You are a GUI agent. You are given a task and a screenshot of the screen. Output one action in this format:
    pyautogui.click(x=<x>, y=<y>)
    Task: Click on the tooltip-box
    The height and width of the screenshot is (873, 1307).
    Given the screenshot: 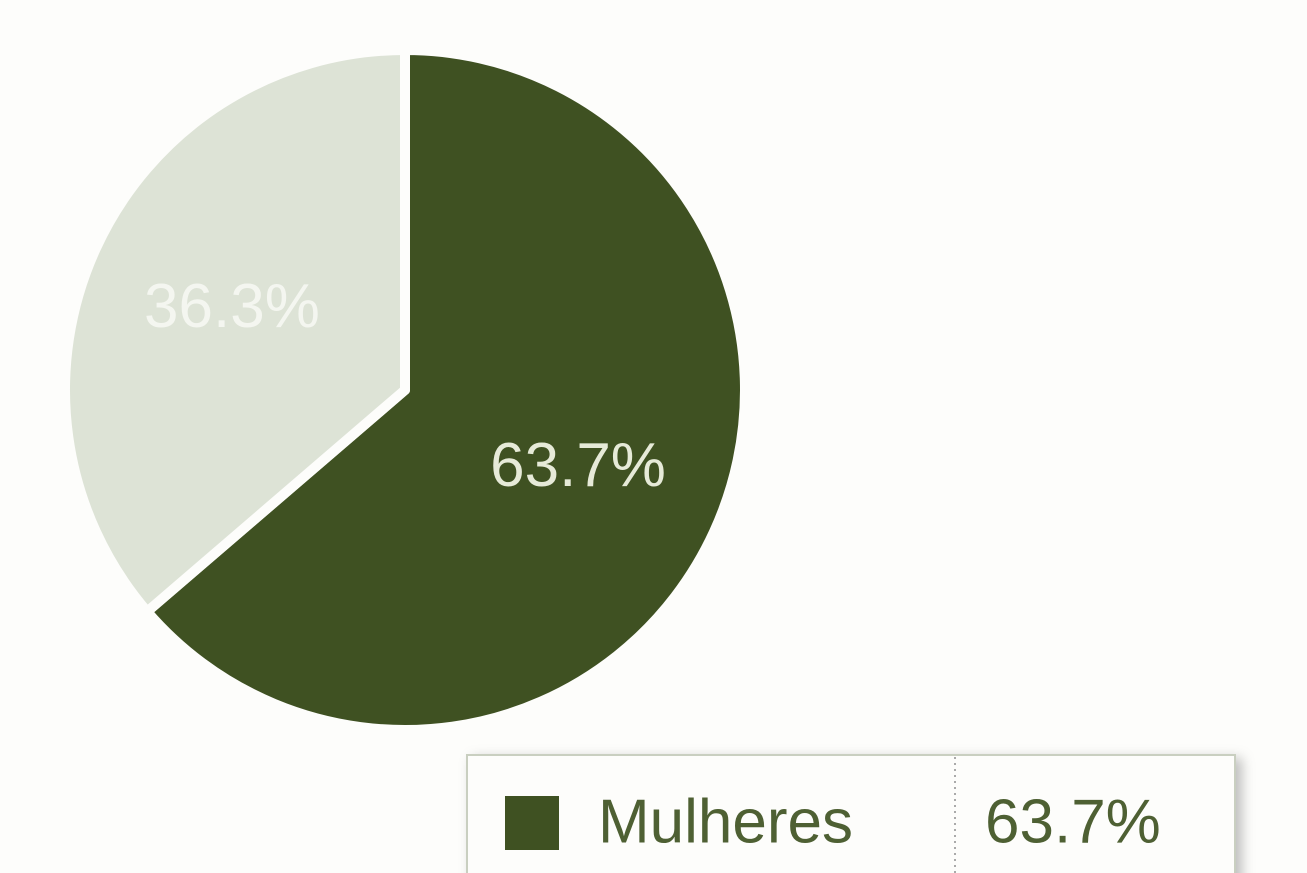 What is the action you would take?
    pyautogui.click(x=851, y=813)
    